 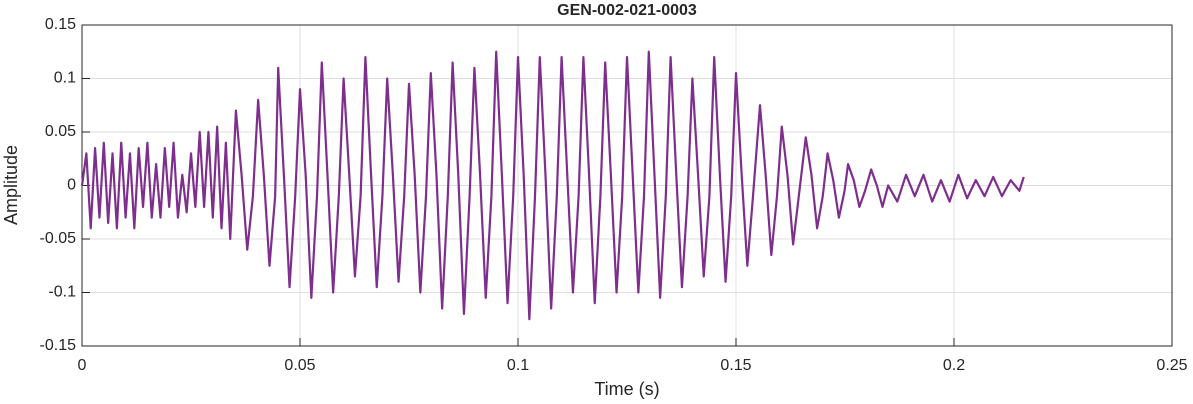 I want to click on y-tick-label: 0, so click(x=71, y=185).